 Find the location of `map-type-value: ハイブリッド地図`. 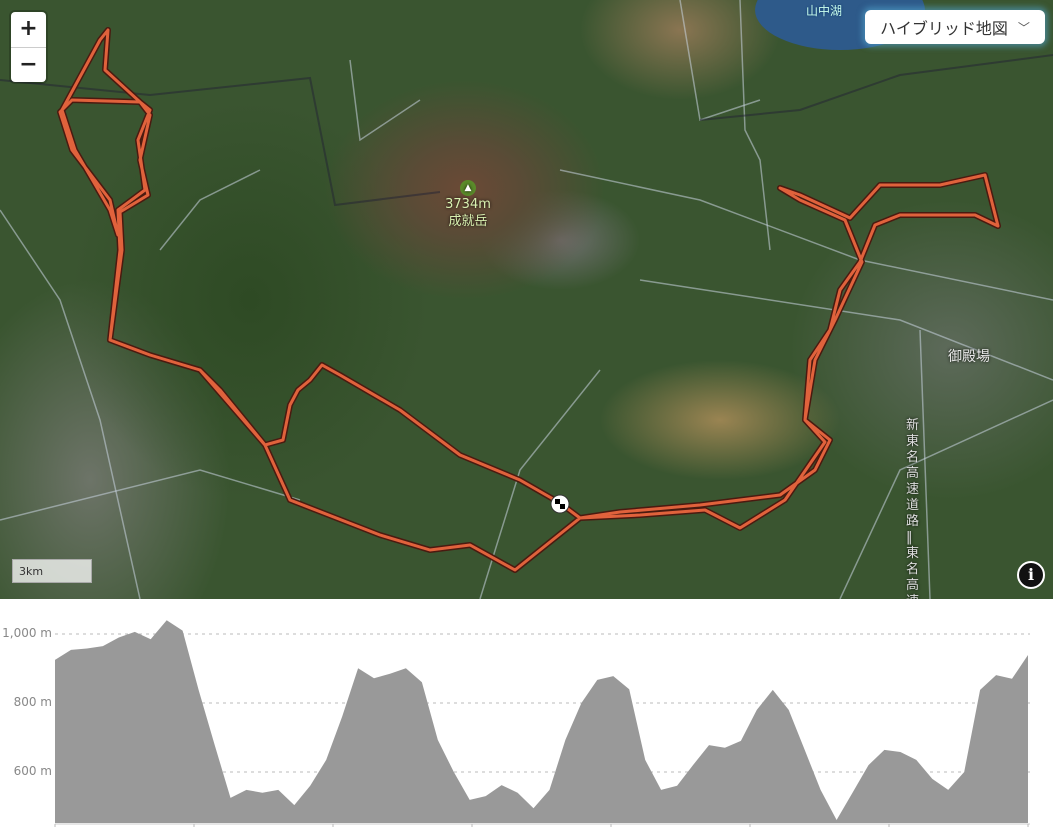

map-type-value: ハイブリッド地図 is located at coordinates (944, 28).